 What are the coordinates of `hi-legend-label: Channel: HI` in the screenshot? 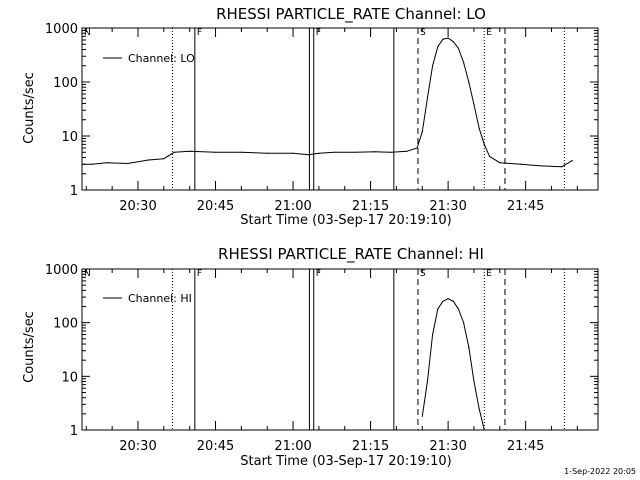 It's located at (160, 298).